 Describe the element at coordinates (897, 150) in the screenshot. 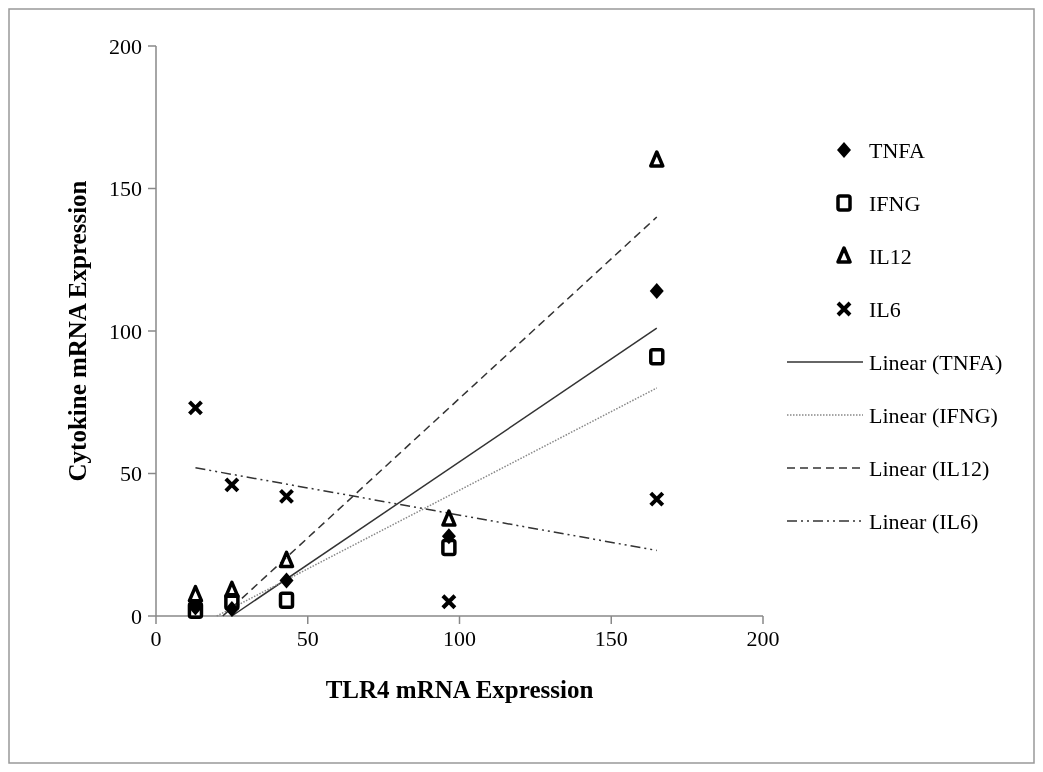

I see `legend-label: TNFA` at that location.